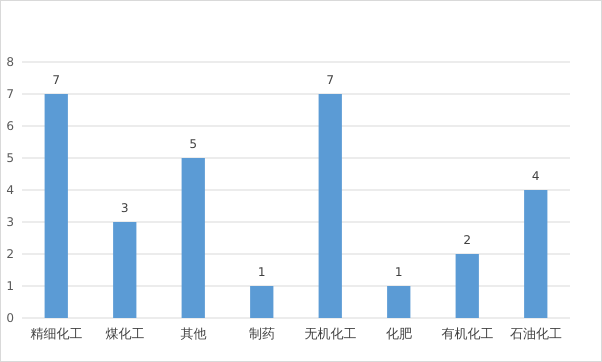 This screenshot has width=602, height=362. I want to click on x-tick-label: 其他, so click(193, 334).